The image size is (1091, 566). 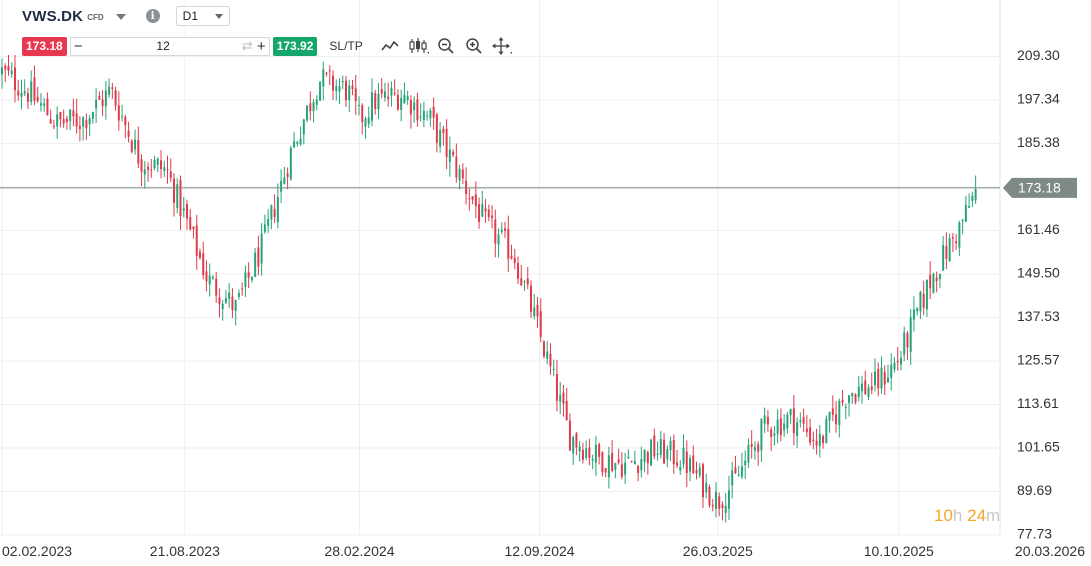 I want to click on candlestick-icon, so click(x=418, y=46).